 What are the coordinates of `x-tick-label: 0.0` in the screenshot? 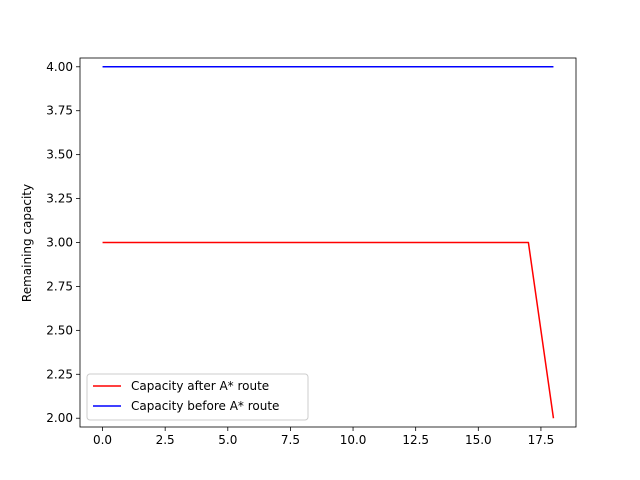 It's located at (102, 440).